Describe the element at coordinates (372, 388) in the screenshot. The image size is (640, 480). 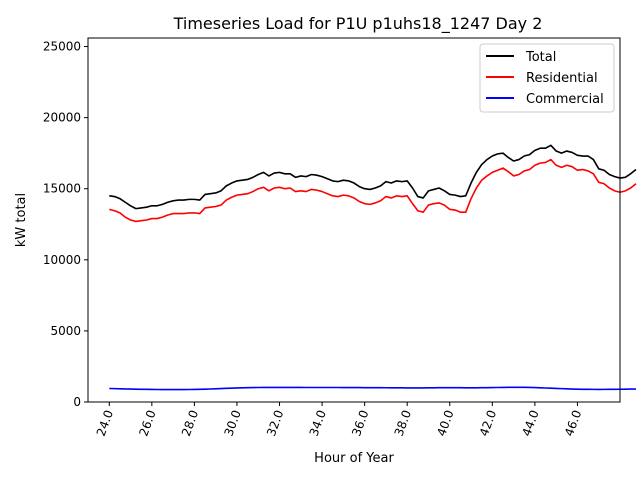
I see `series-line-commercial` at that location.